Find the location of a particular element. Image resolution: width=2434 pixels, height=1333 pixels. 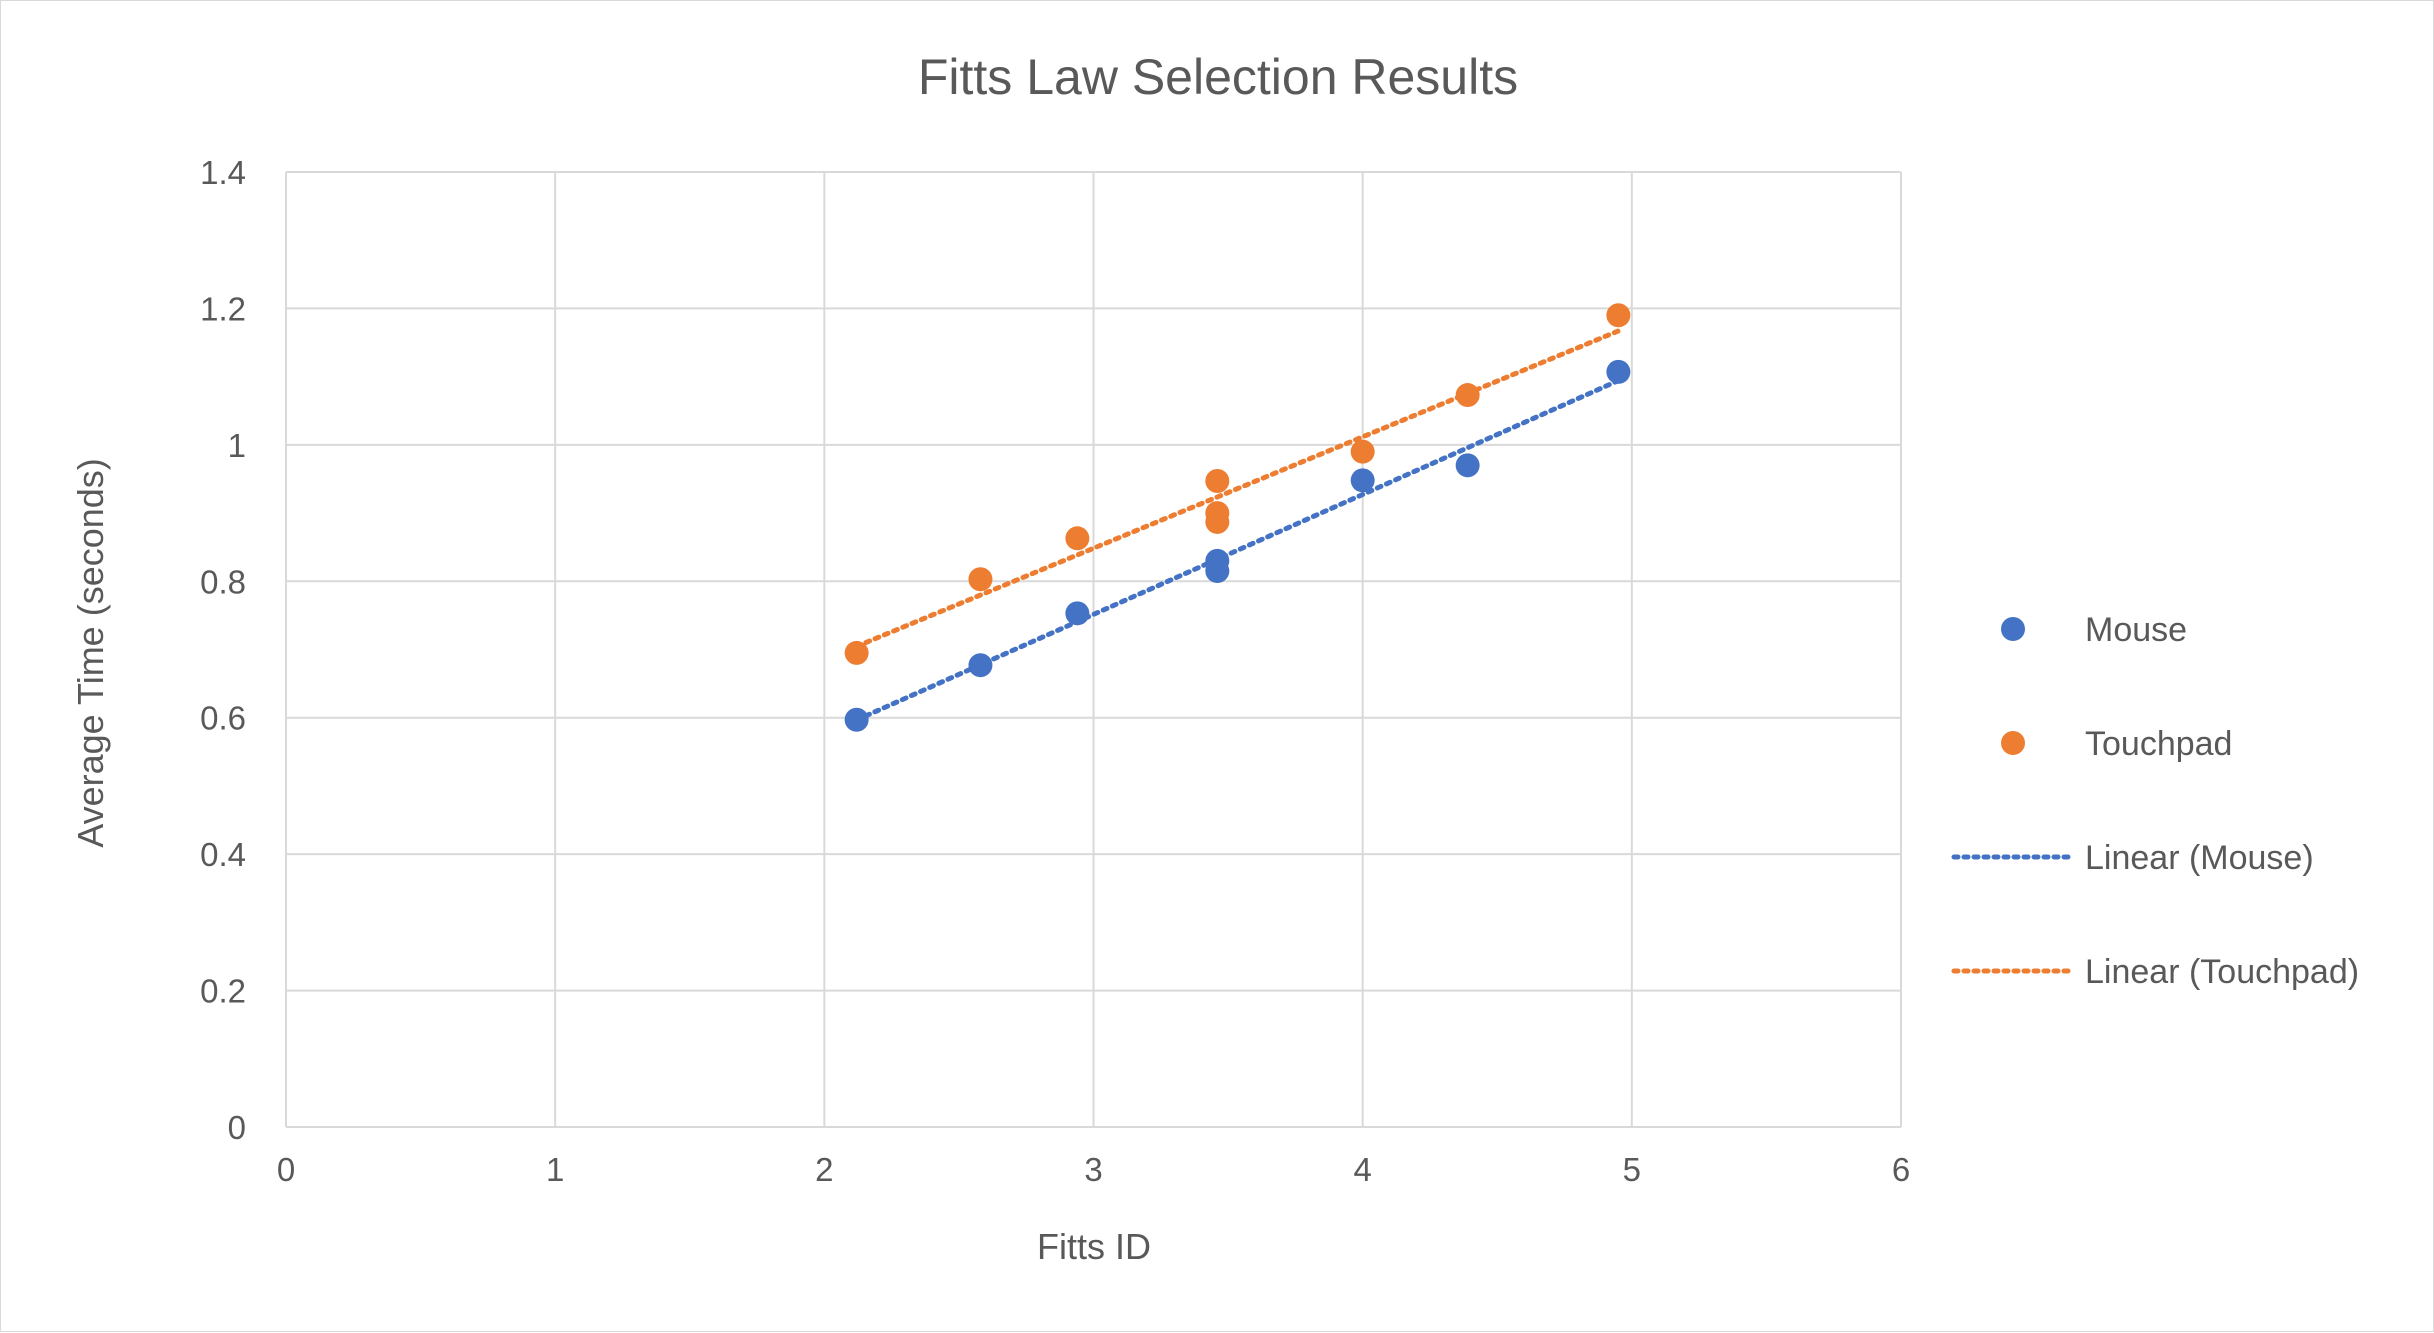

y-tick-label: 1 is located at coordinates (237, 445).